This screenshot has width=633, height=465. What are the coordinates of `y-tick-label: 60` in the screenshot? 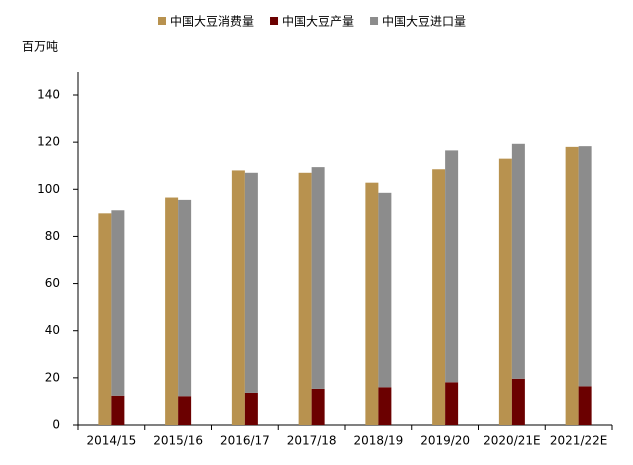 It's located at (52, 283).